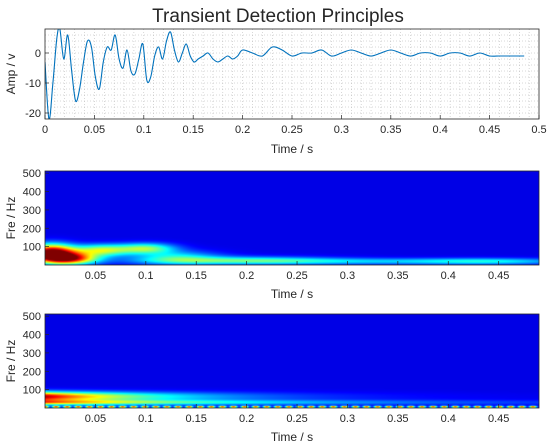 The width and height of the screenshot is (550, 445). I want to click on spectrogram-1-y-axis-label: Fre / Hz, so click(11, 218).